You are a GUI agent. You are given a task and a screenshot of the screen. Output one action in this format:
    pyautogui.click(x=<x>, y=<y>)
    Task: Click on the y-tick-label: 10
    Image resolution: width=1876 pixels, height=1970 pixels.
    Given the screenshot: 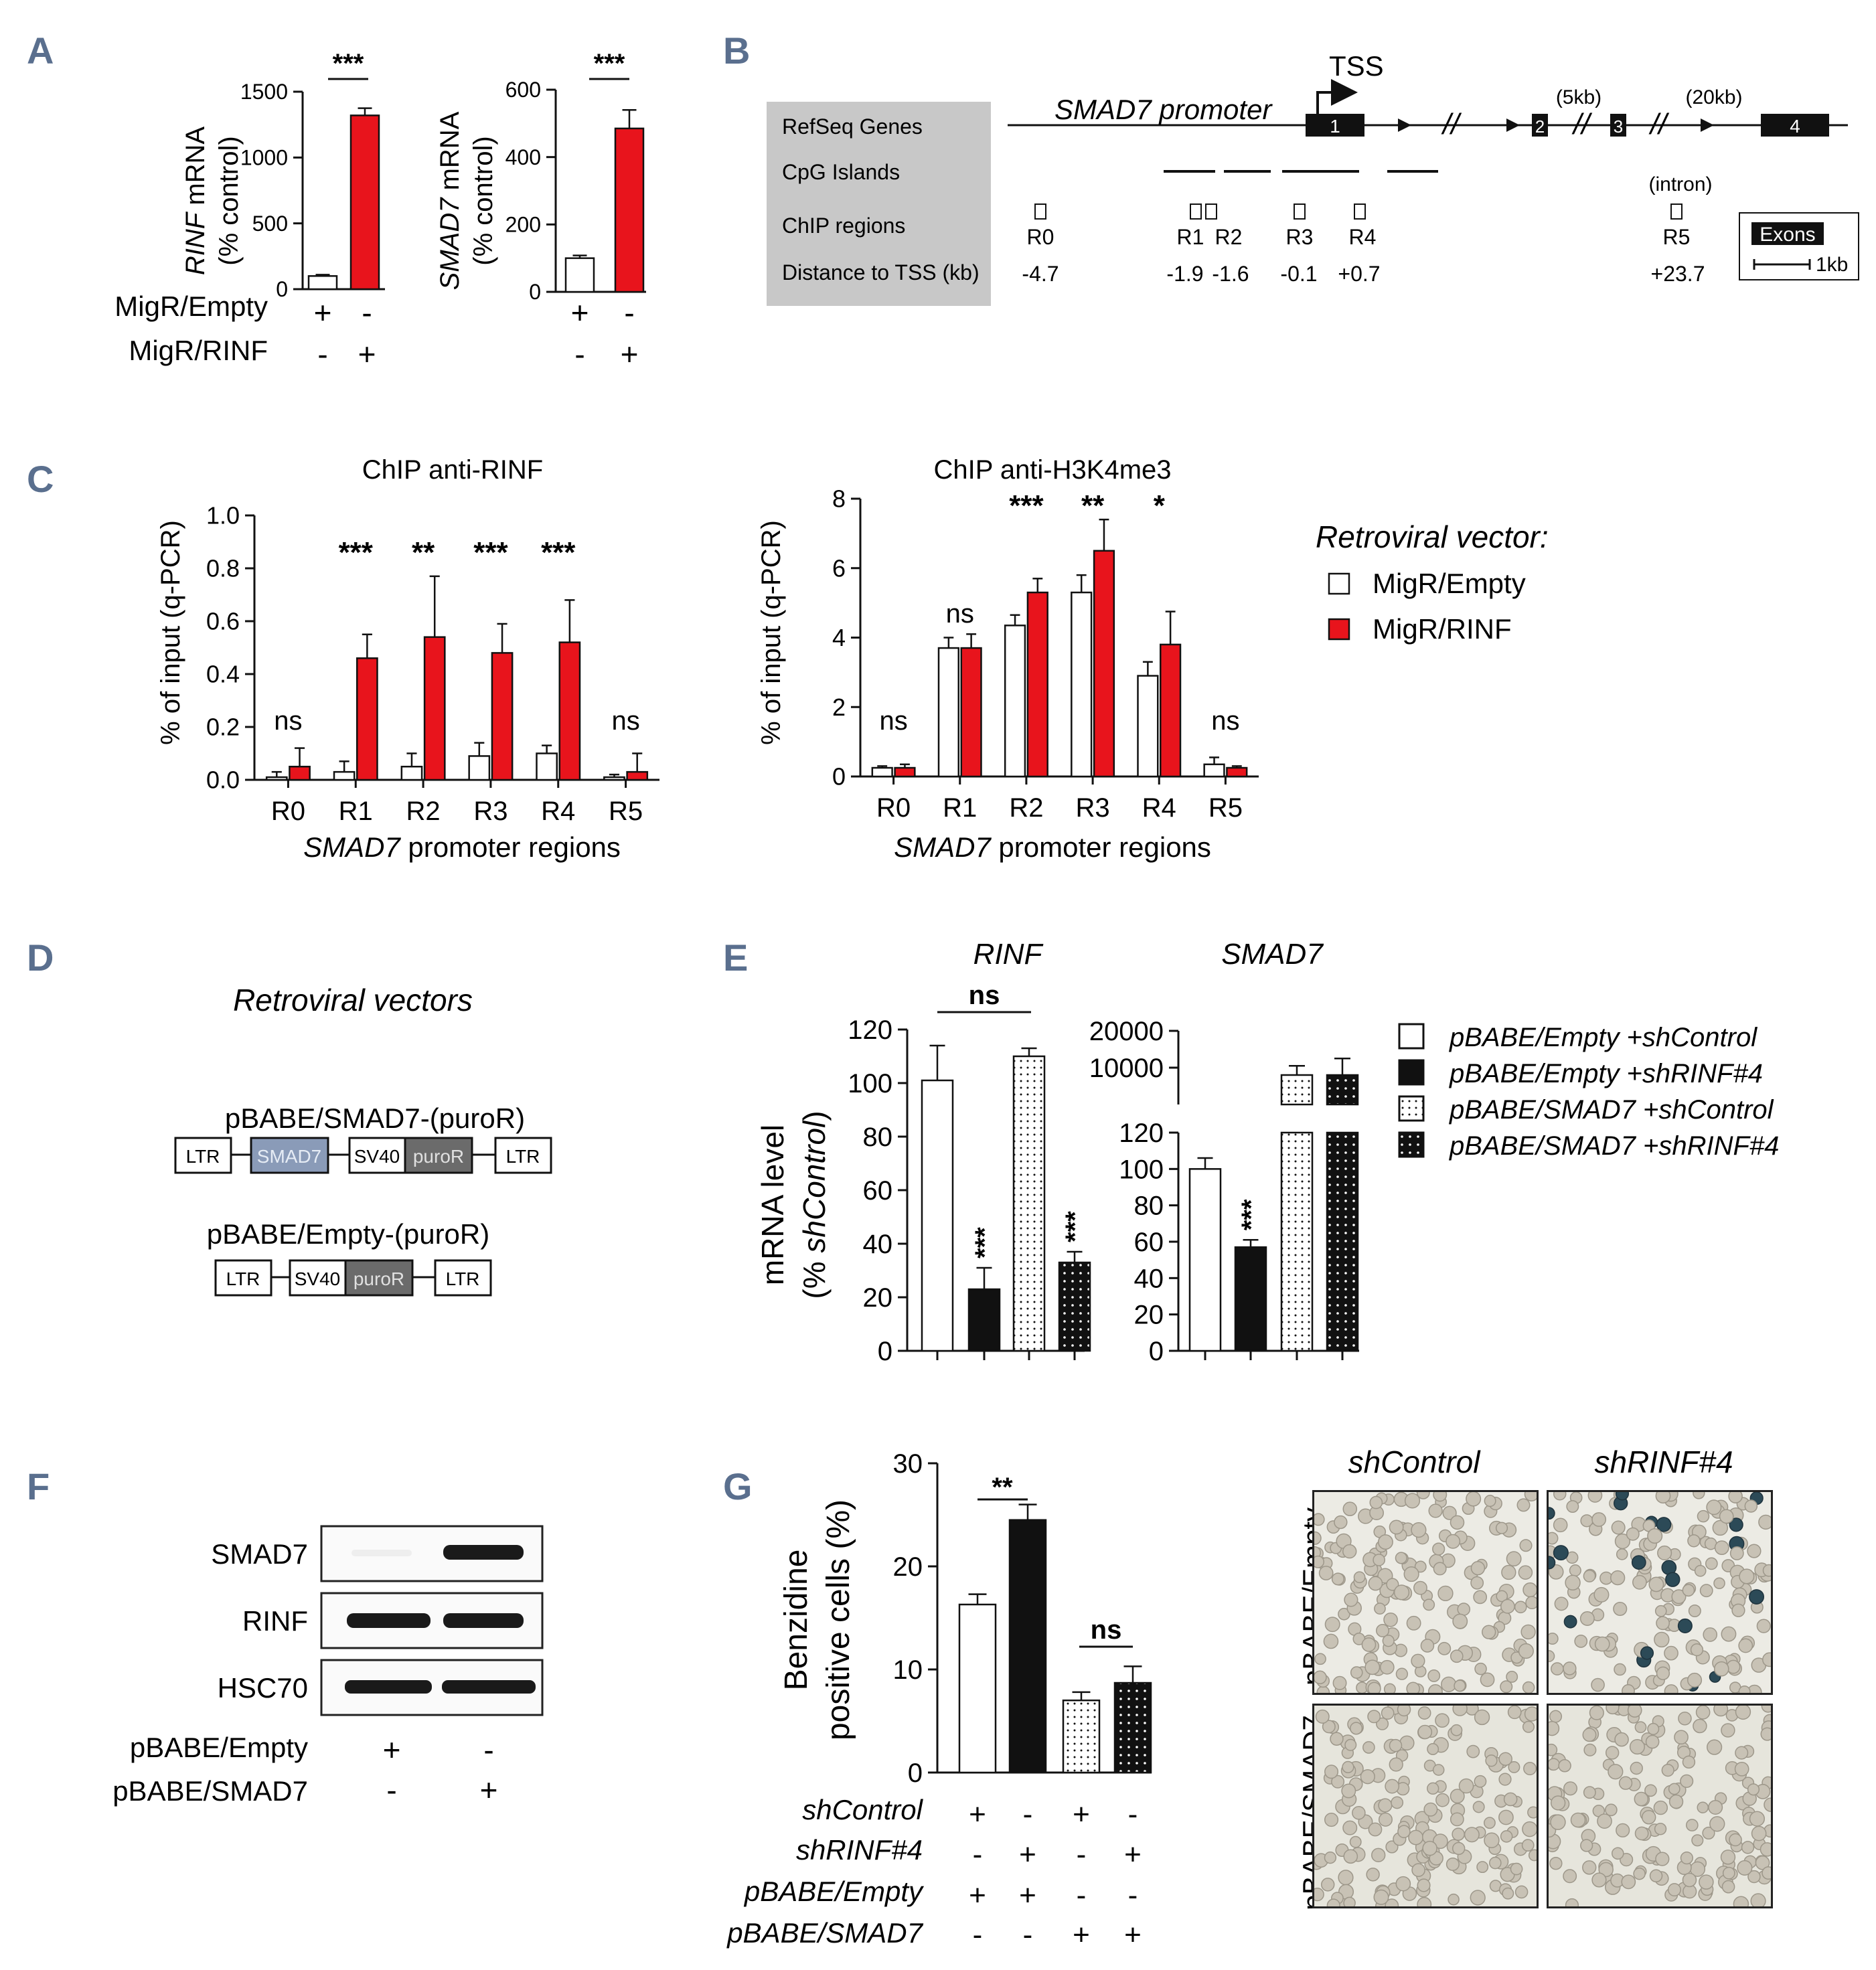 What is the action you would take?
    pyautogui.click(x=908, y=1670)
    